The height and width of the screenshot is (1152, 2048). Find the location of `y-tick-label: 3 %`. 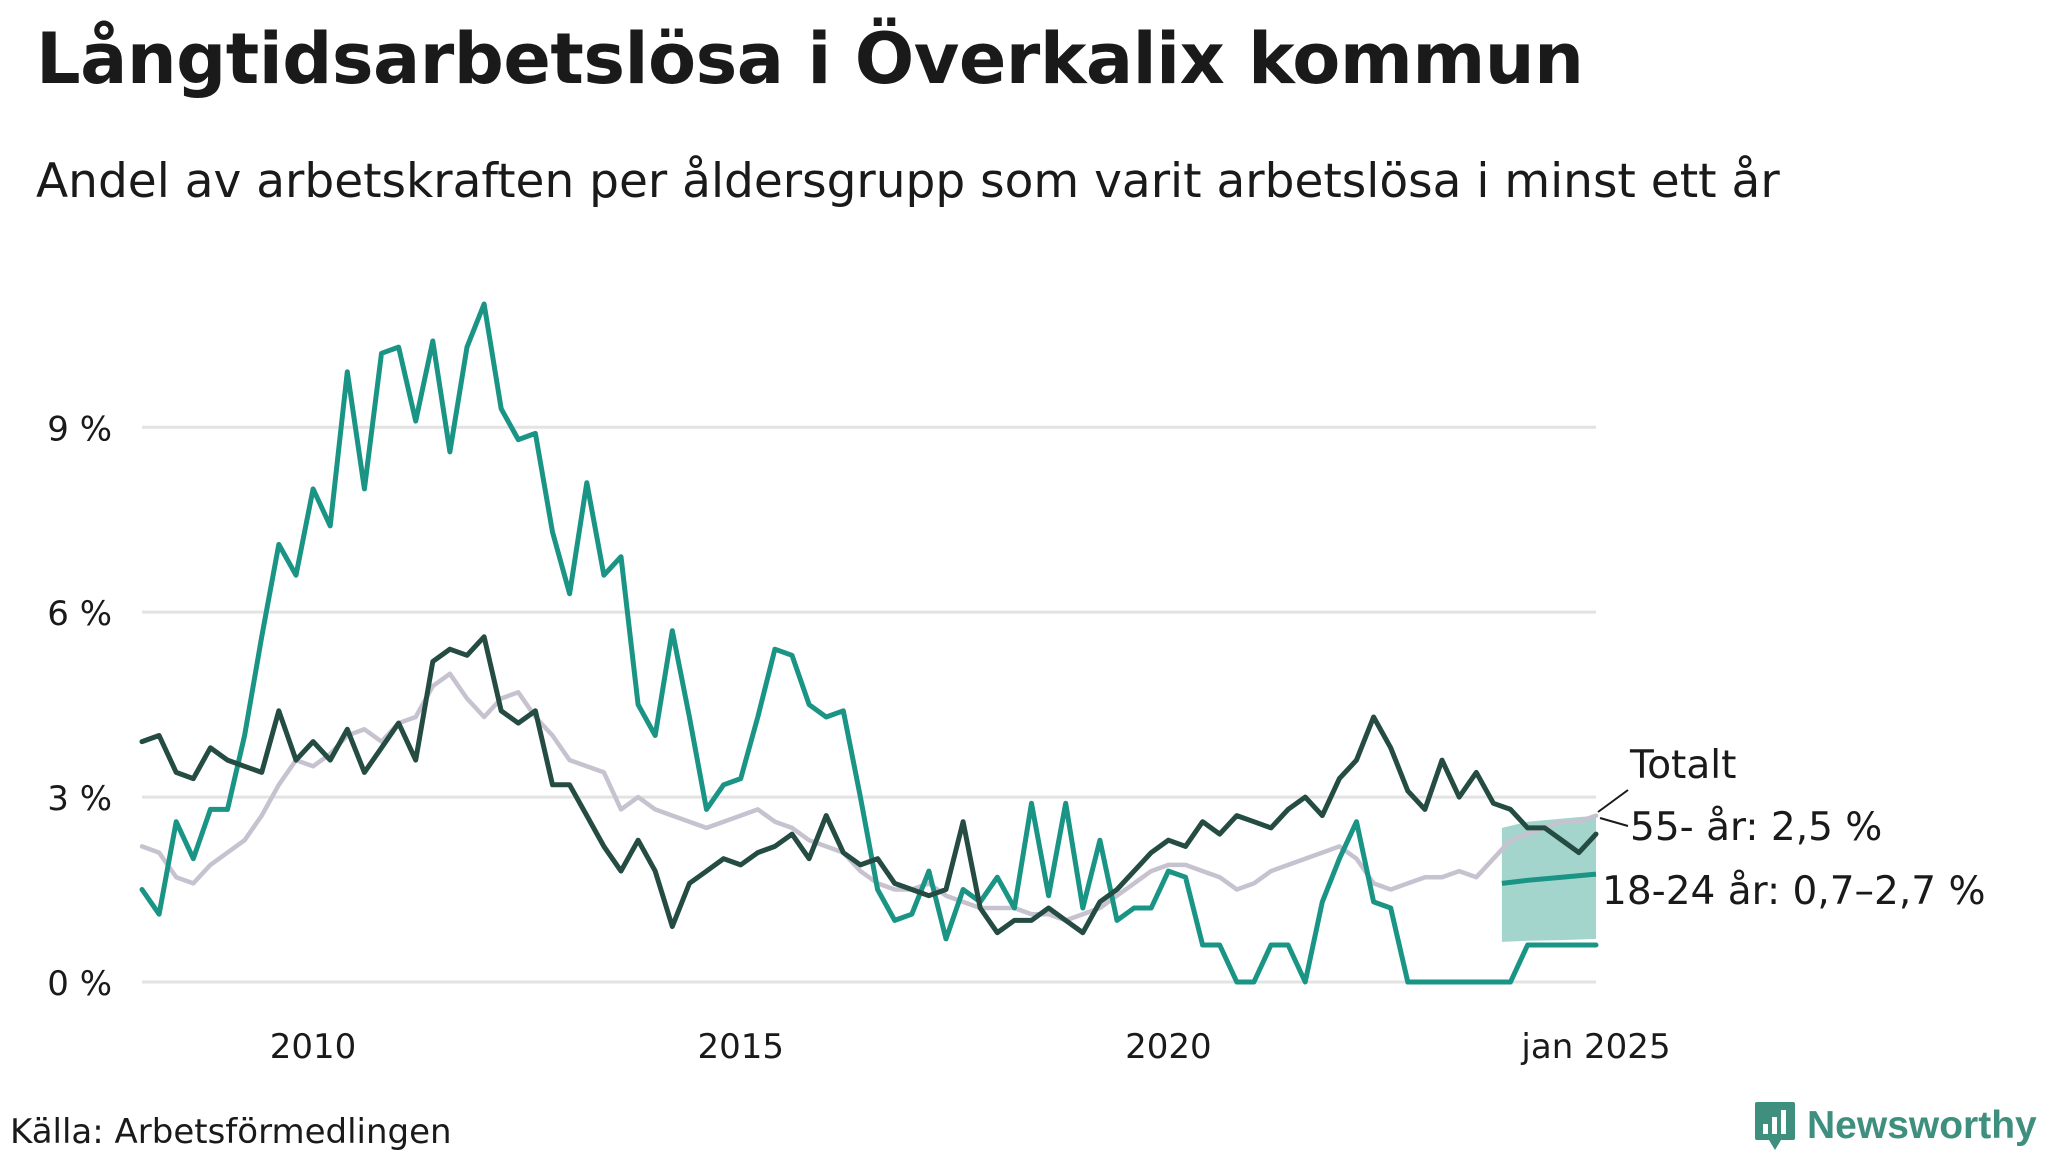

y-tick-label: 3 % is located at coordinates (79, 799).